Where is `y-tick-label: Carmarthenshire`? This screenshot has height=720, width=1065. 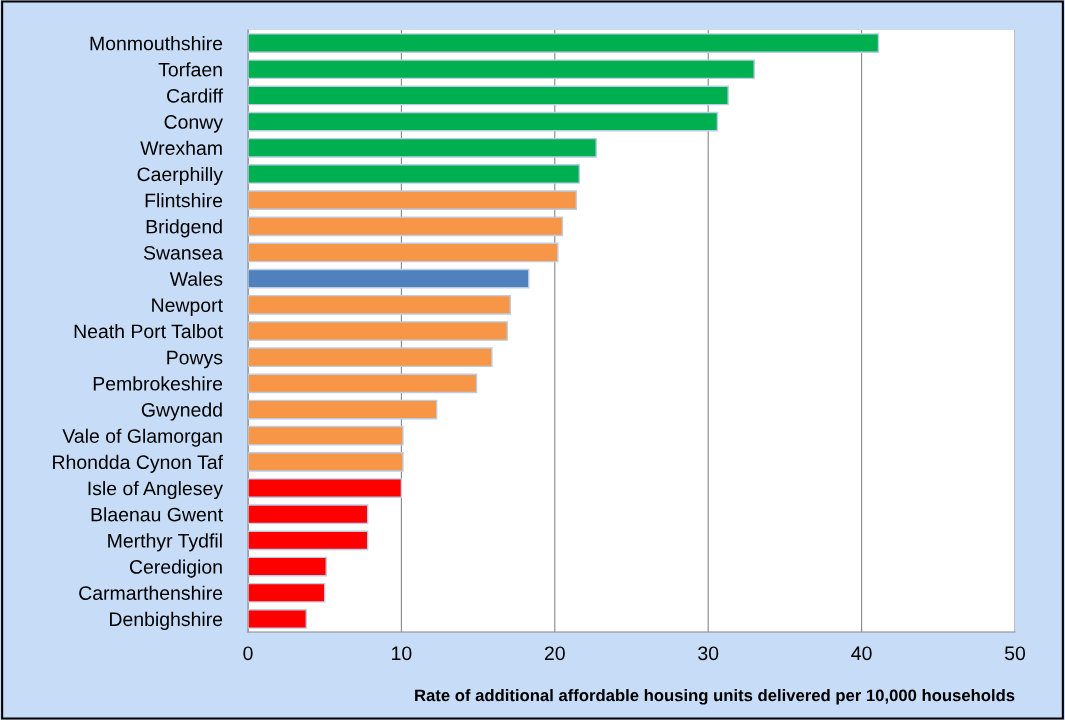
y-tick-label: Carmarthenshire is located at coordinates (151, 592).